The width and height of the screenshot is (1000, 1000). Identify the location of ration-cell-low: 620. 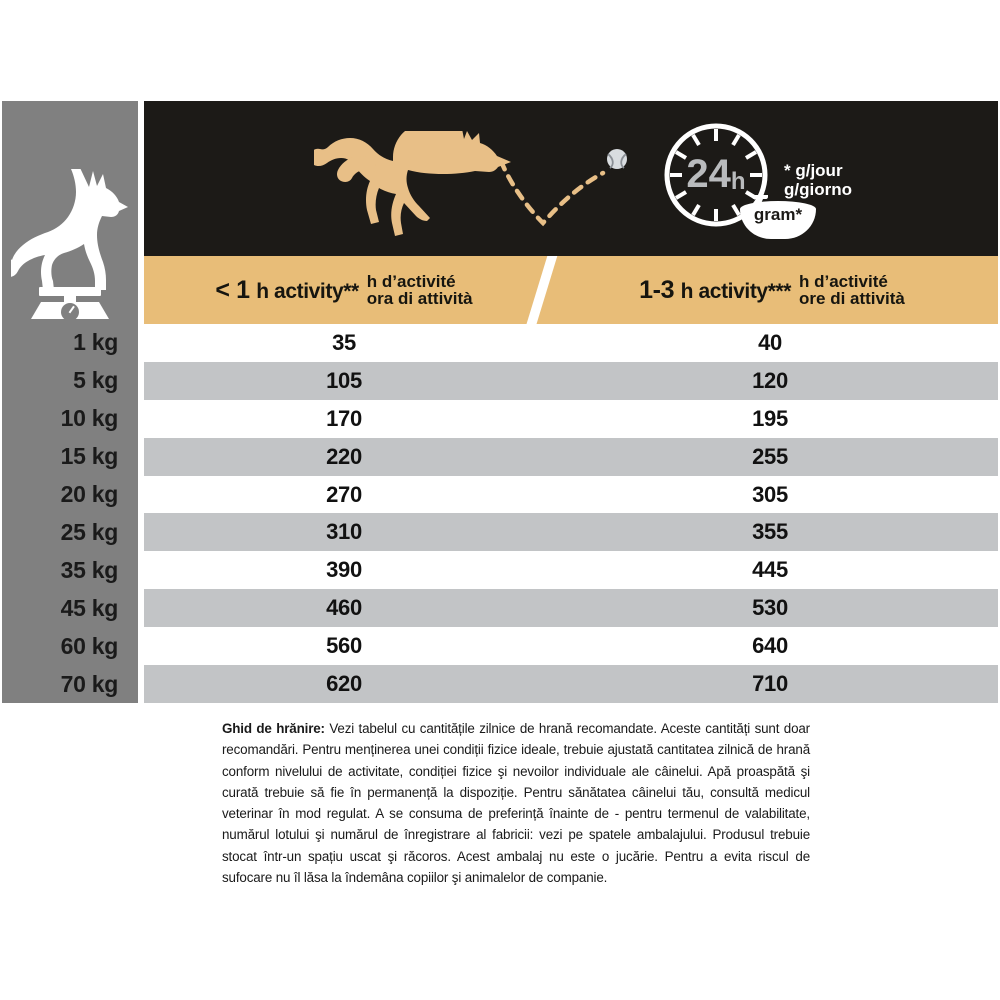
(344, 683).